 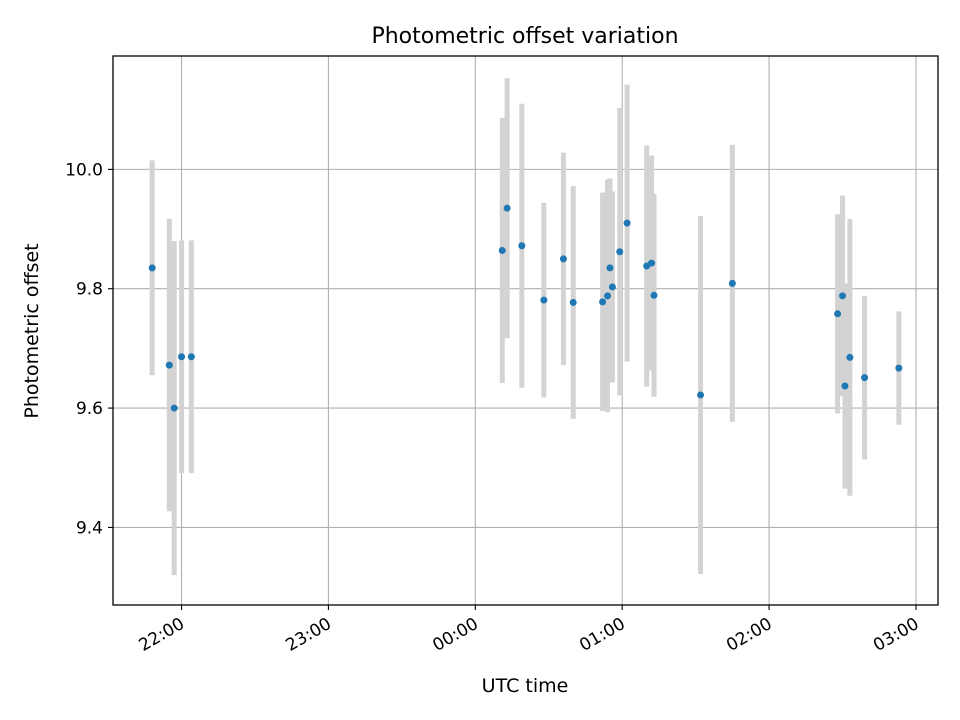 What do you see at coordinates (32, 330) in the screenshot?
I see `y-axis-label: Photometric offset` at bounding box center [32, 330].